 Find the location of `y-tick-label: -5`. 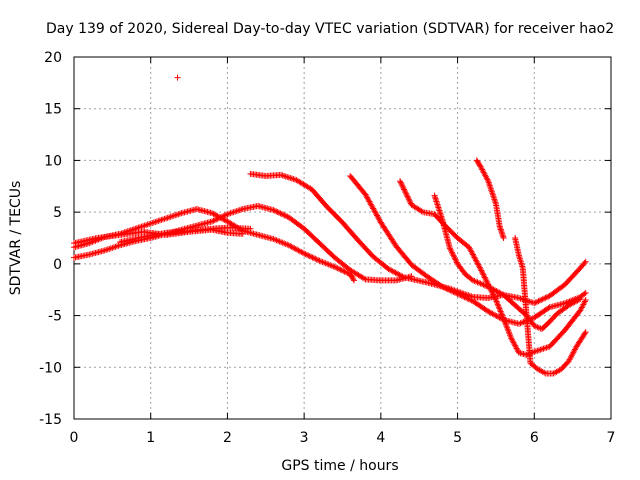

y-tick-label: -5 is located at coordinates (55, 317).